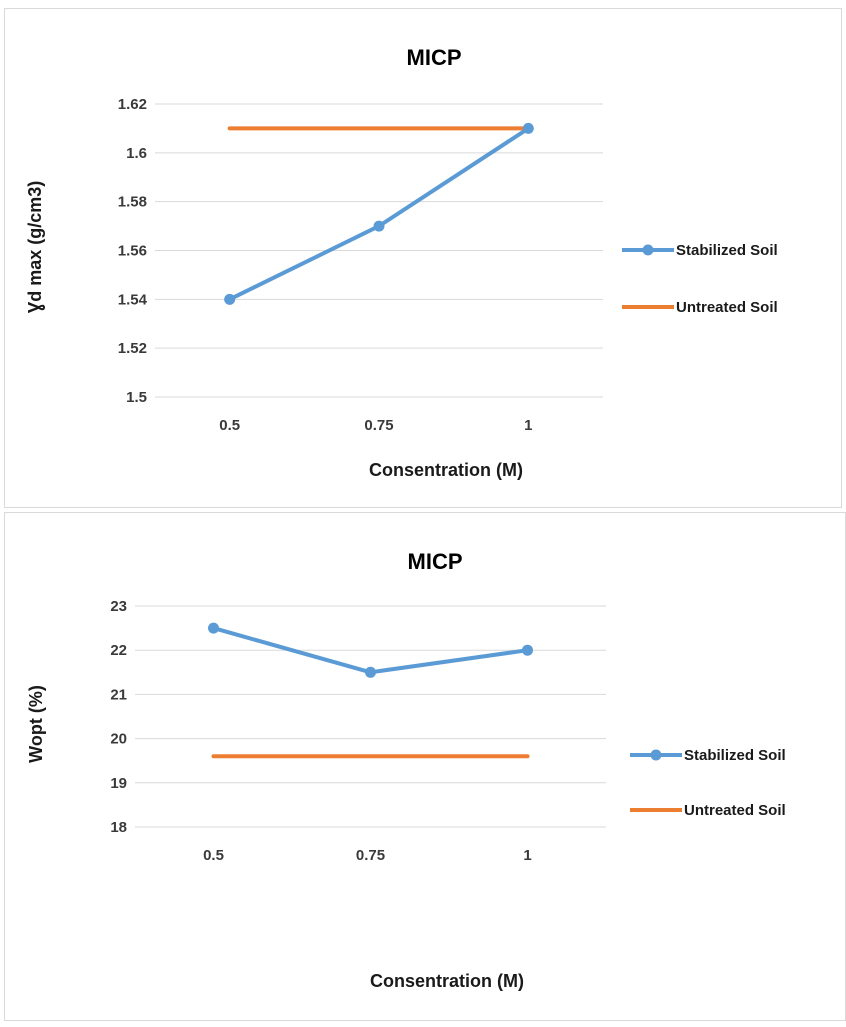 Image resolution: width=846 pixels, height=1027 pixels. I want to click on y-tick-label: 1.5, so click(136, 397).